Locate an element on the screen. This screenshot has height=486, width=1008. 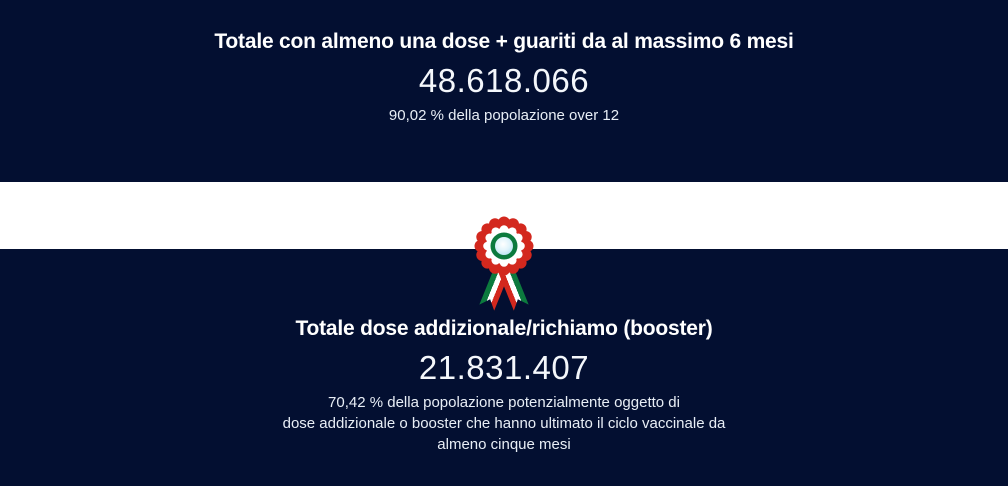
booster-total-value: 21.831.407 is located at coordinates (504, 367).